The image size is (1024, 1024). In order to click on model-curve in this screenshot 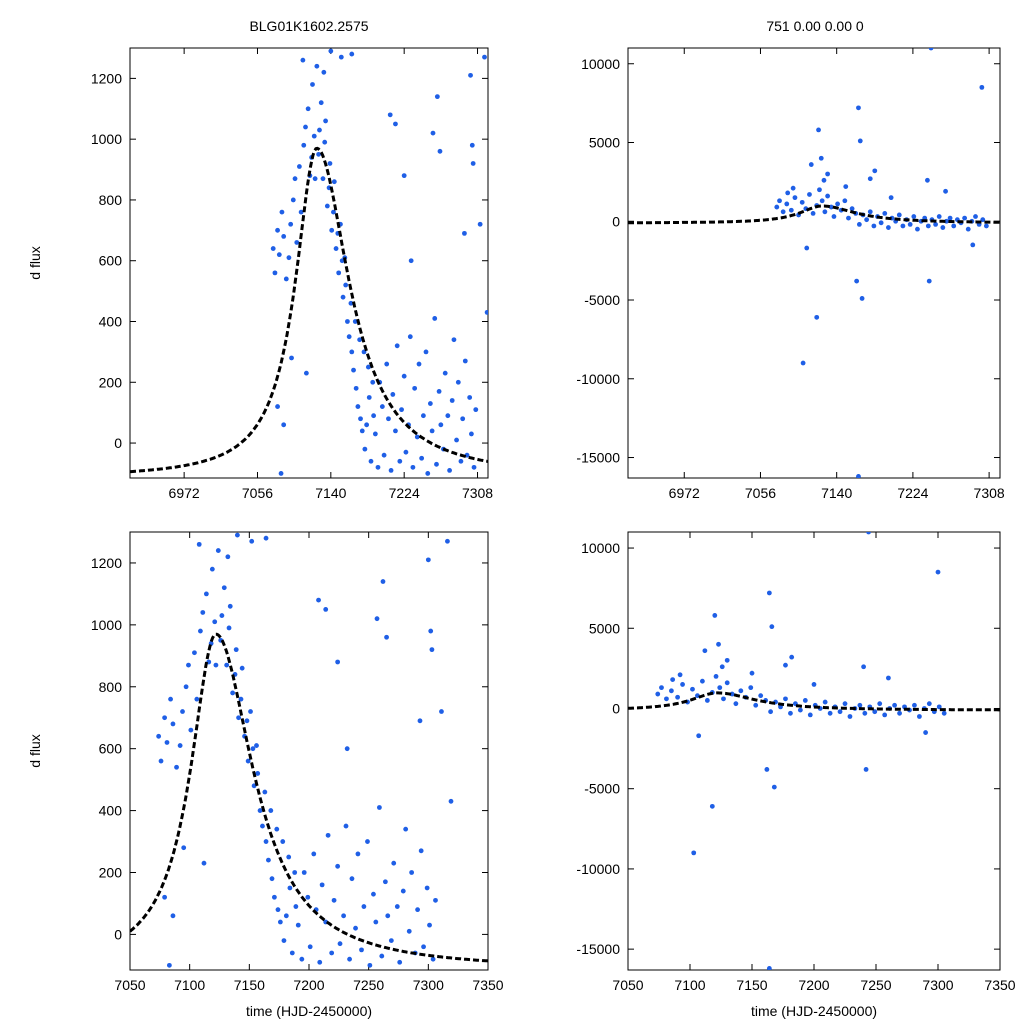, I will do `click(814, 701)`.